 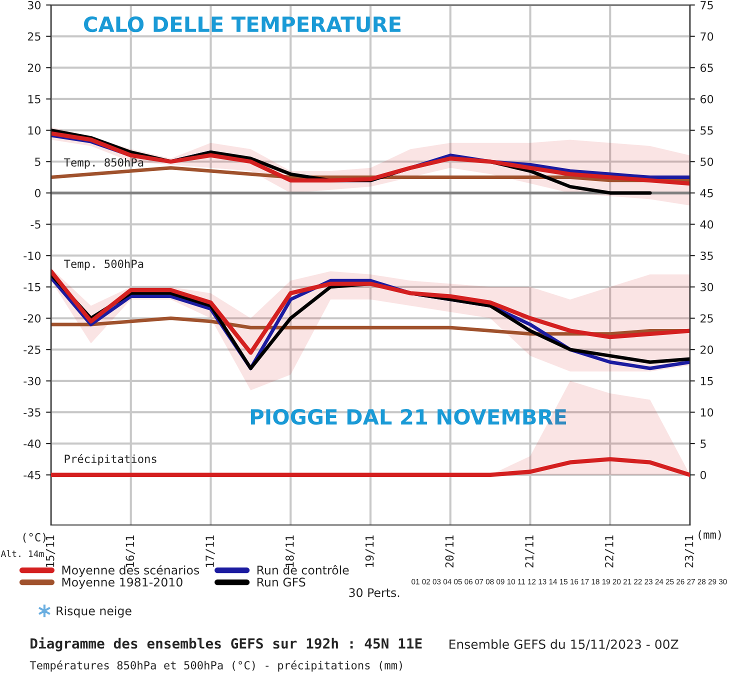 What do you see at coordinates (706, 68) in the screenshot?
I see `y2-tick-label: 65` at bounding box center [706, 68].